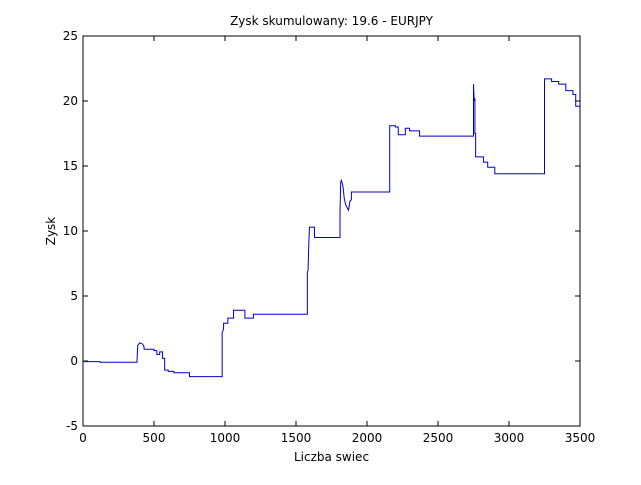  Describe the element at coordinates (74, 296) in the screenshot. I see `y-tick-label: 5` at that location.